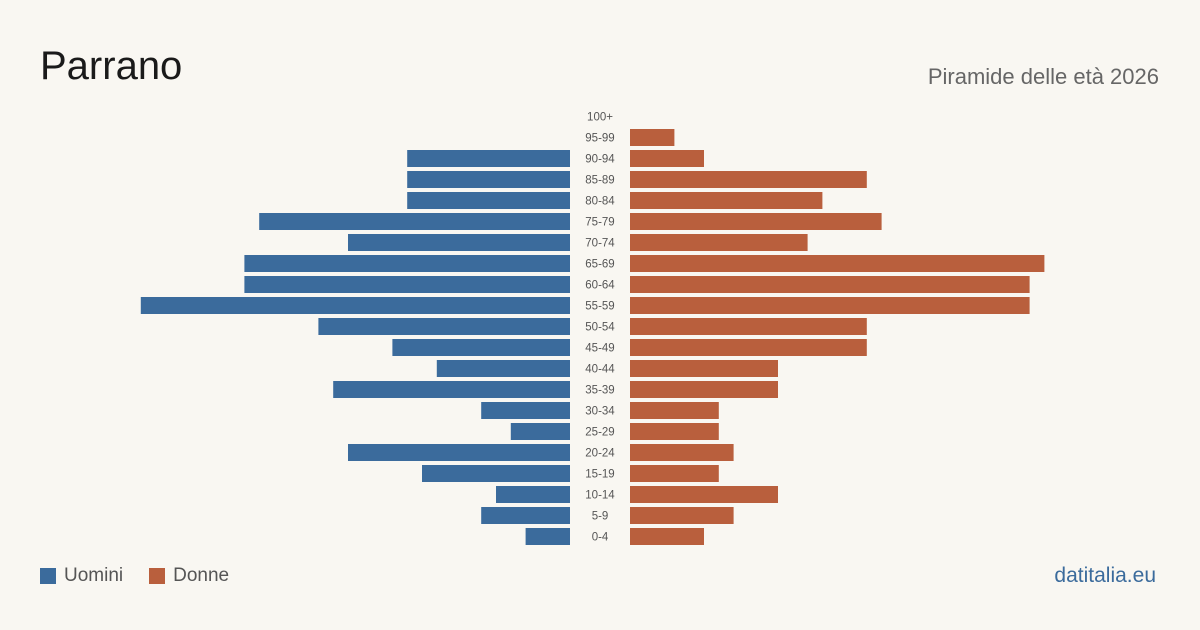  What do you see at coordinates (600, 496) in the screenshot?
I see `age-label-10-14: 10-14` at bounding box center [600, 496].